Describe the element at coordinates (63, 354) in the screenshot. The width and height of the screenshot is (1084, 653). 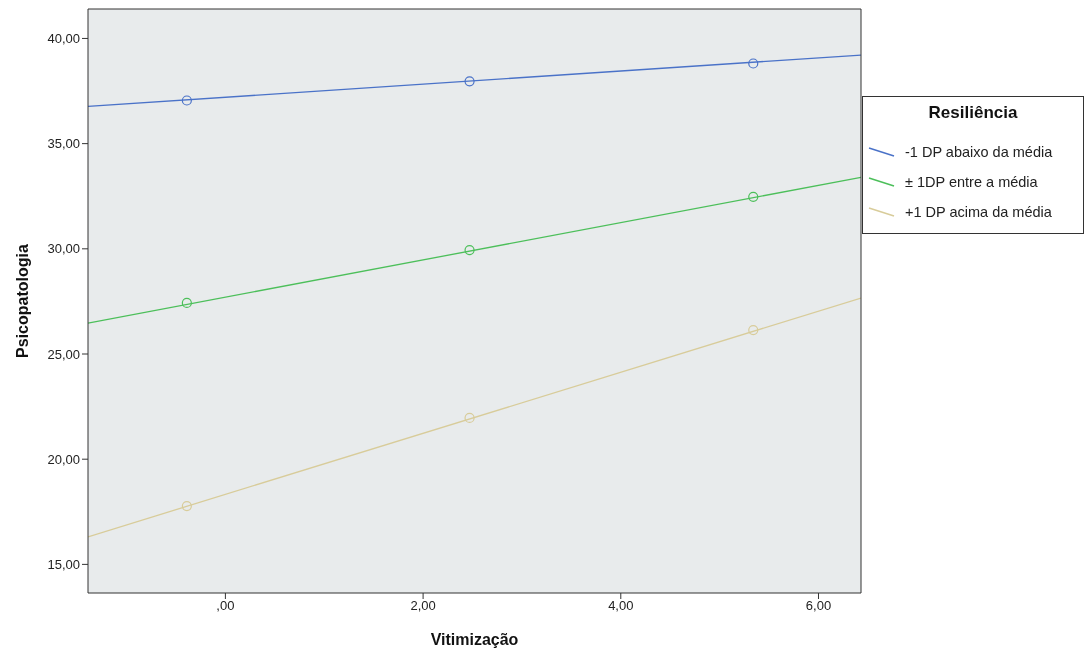
I see `y-tick-label: 25,00` at that location.